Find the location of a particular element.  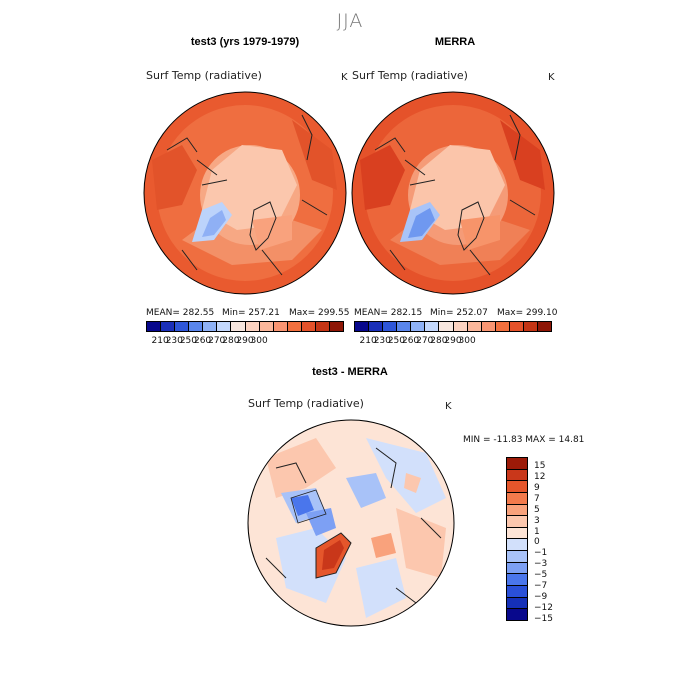

colorbar-diff-tick-label: 3 is located at coordinates (537, 520).